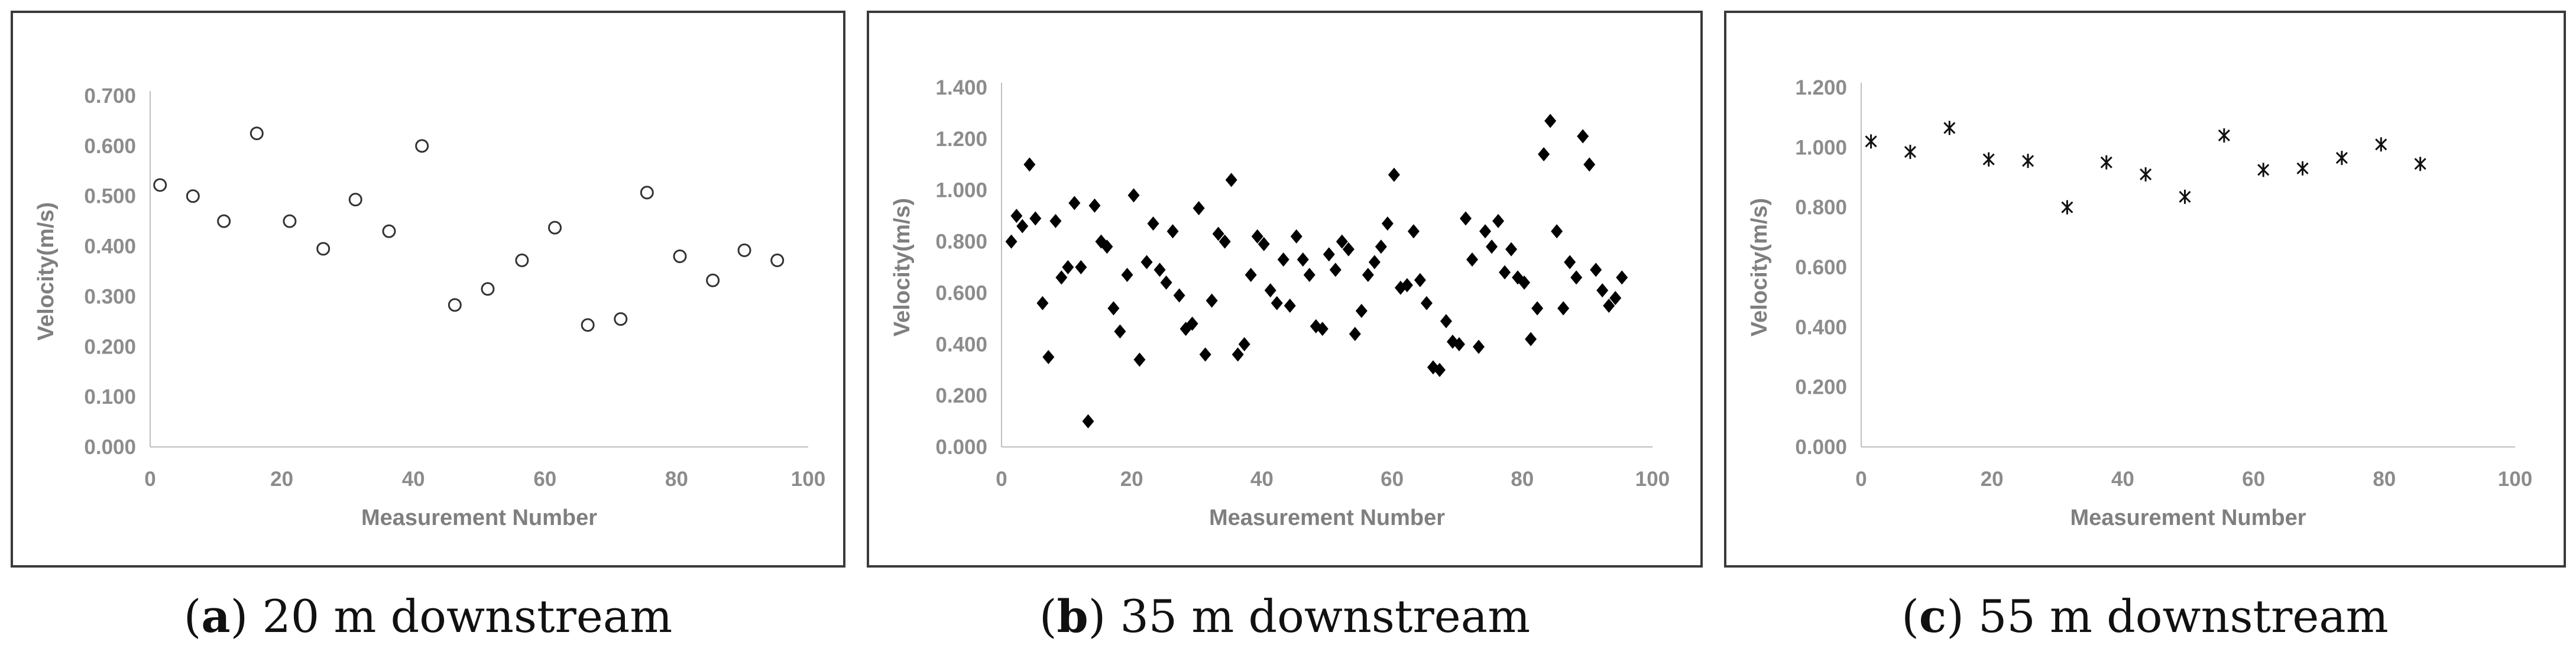 This screenshot has width=2576, height=658. I want to click on y-tick-label: 0.800, so click(1821, 207).